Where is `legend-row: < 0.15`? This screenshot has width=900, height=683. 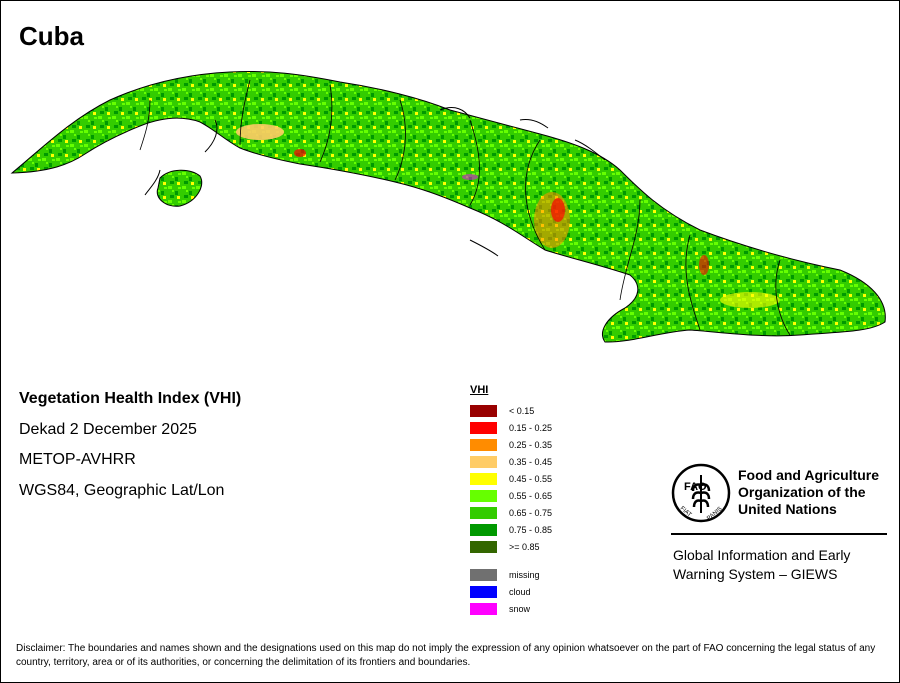
legend-row: < 0.15 is located at coordinates (502, 410).